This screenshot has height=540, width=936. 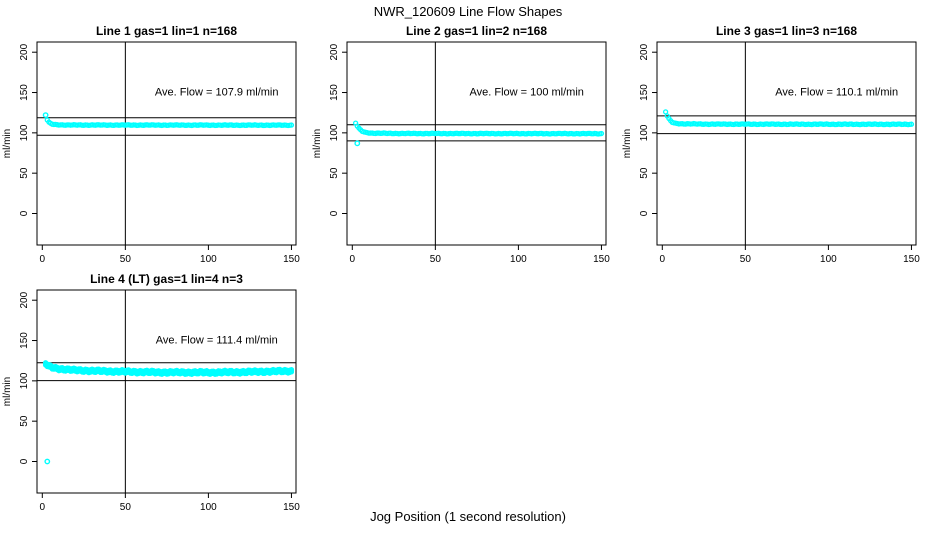 What do you see at coordinates (476, 31) in the screenshot?
I see `panel-title: Line 2 gas=1 lin=2 n=168` at bounding box center [476, 31].